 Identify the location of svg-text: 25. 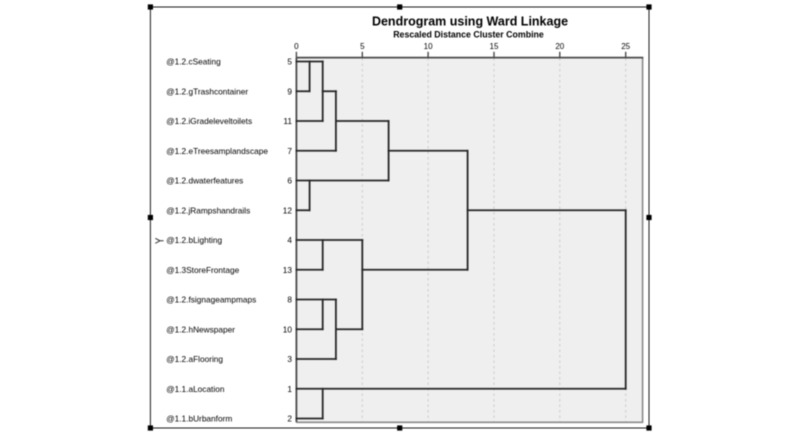
(625, 46).